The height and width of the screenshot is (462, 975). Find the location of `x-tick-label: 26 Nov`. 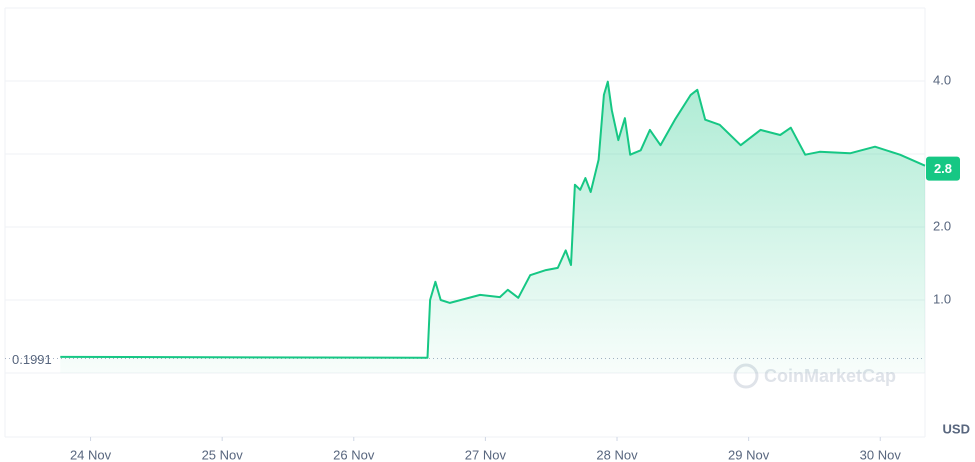

x-tick-label: 26 Nov is located at coordinates (354, 454).